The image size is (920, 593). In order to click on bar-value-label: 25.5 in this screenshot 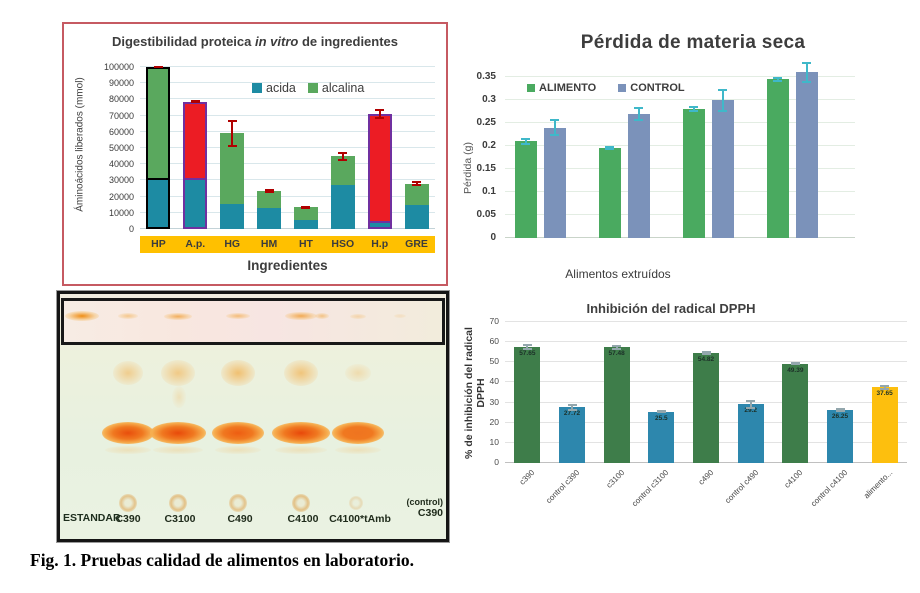, I will do `click(661, 418)`.